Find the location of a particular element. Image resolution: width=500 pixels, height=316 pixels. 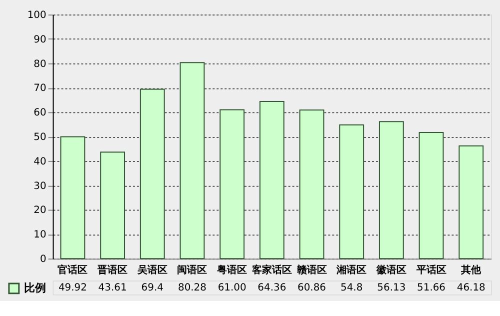

data-label: 61.00 is located at coordinates (232, 288).